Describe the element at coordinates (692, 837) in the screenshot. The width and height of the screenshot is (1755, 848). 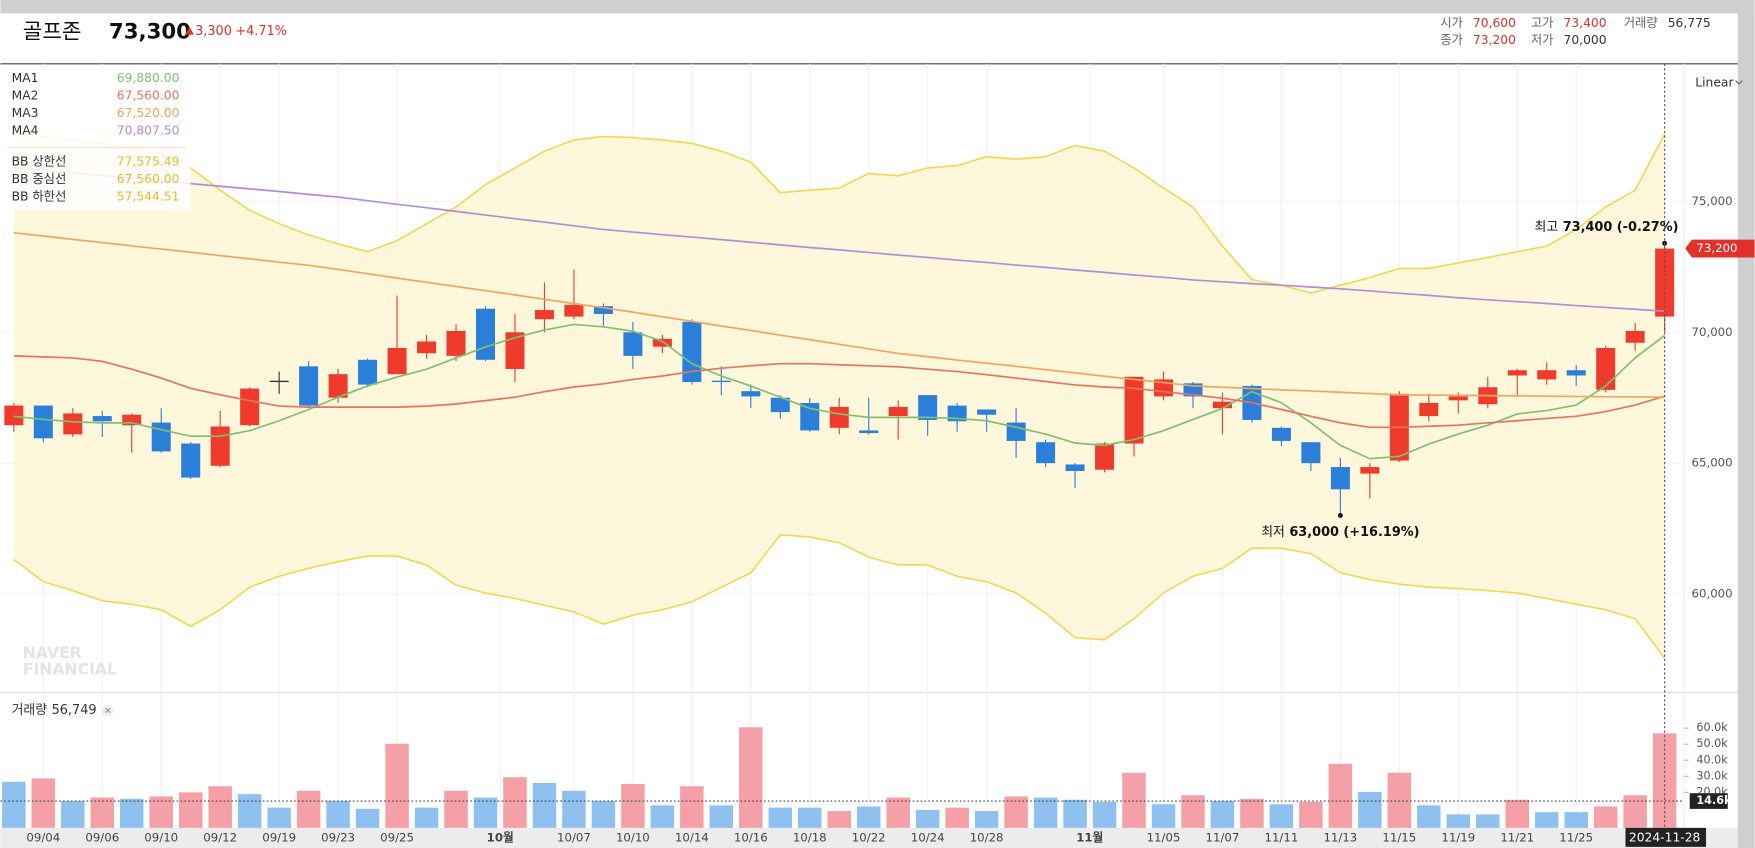
I see `x-tick-label: 10/14` at that location.